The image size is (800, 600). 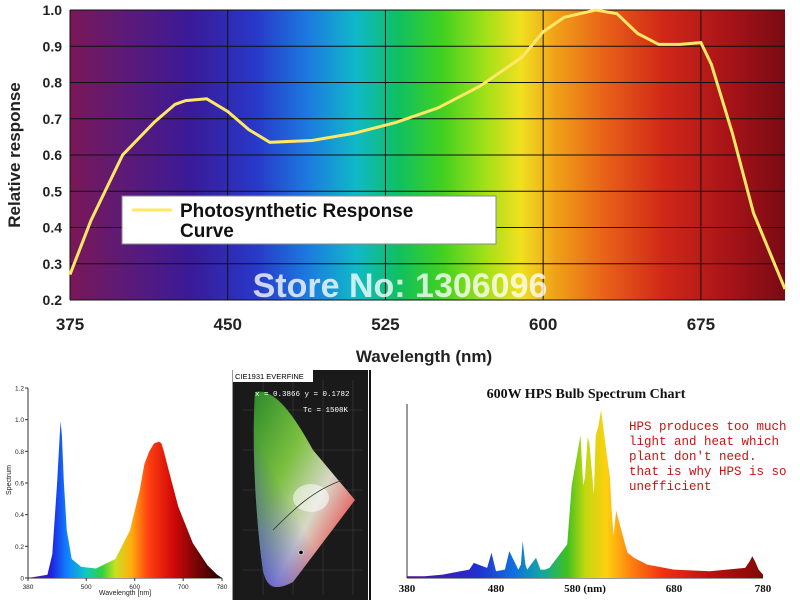 I want to click on chromaticity-point, so click(x=301, y=552).